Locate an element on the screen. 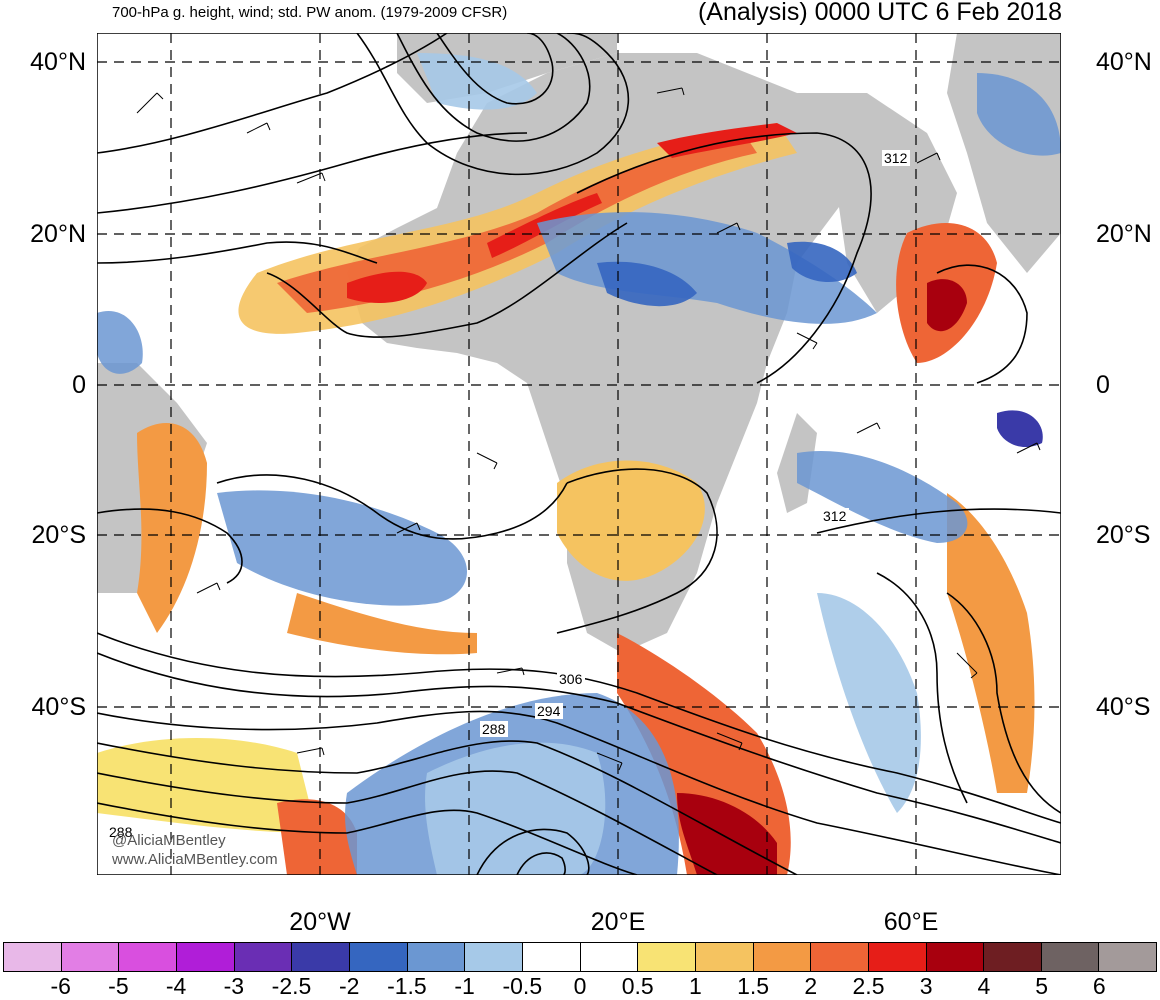 Image resolution: width=1160 pixels, height=1000 pixels. colorbar-label: 6 is located at coordinates (1099, 986).